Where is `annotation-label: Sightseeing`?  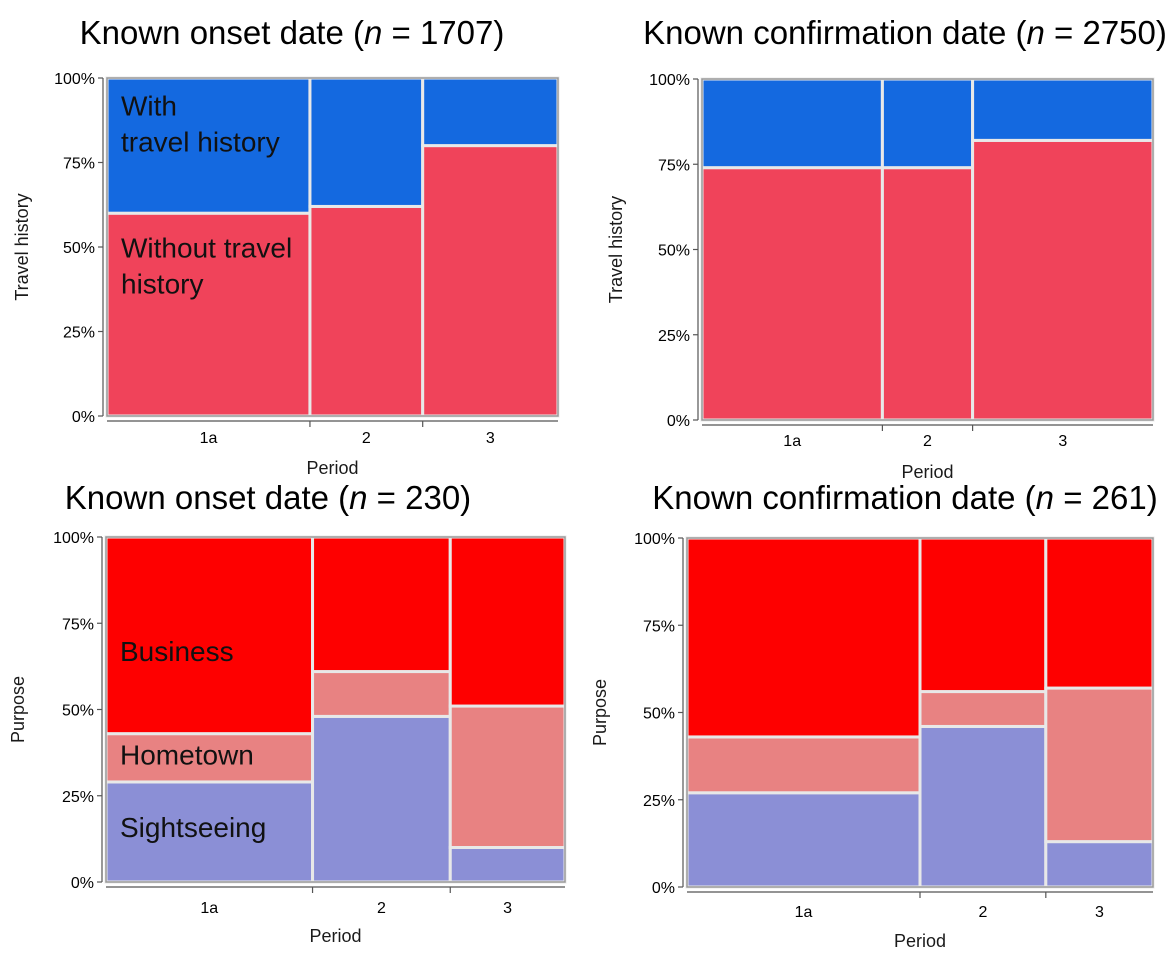
annotation-label: Sightseeing is located at coordinates (193, 827).